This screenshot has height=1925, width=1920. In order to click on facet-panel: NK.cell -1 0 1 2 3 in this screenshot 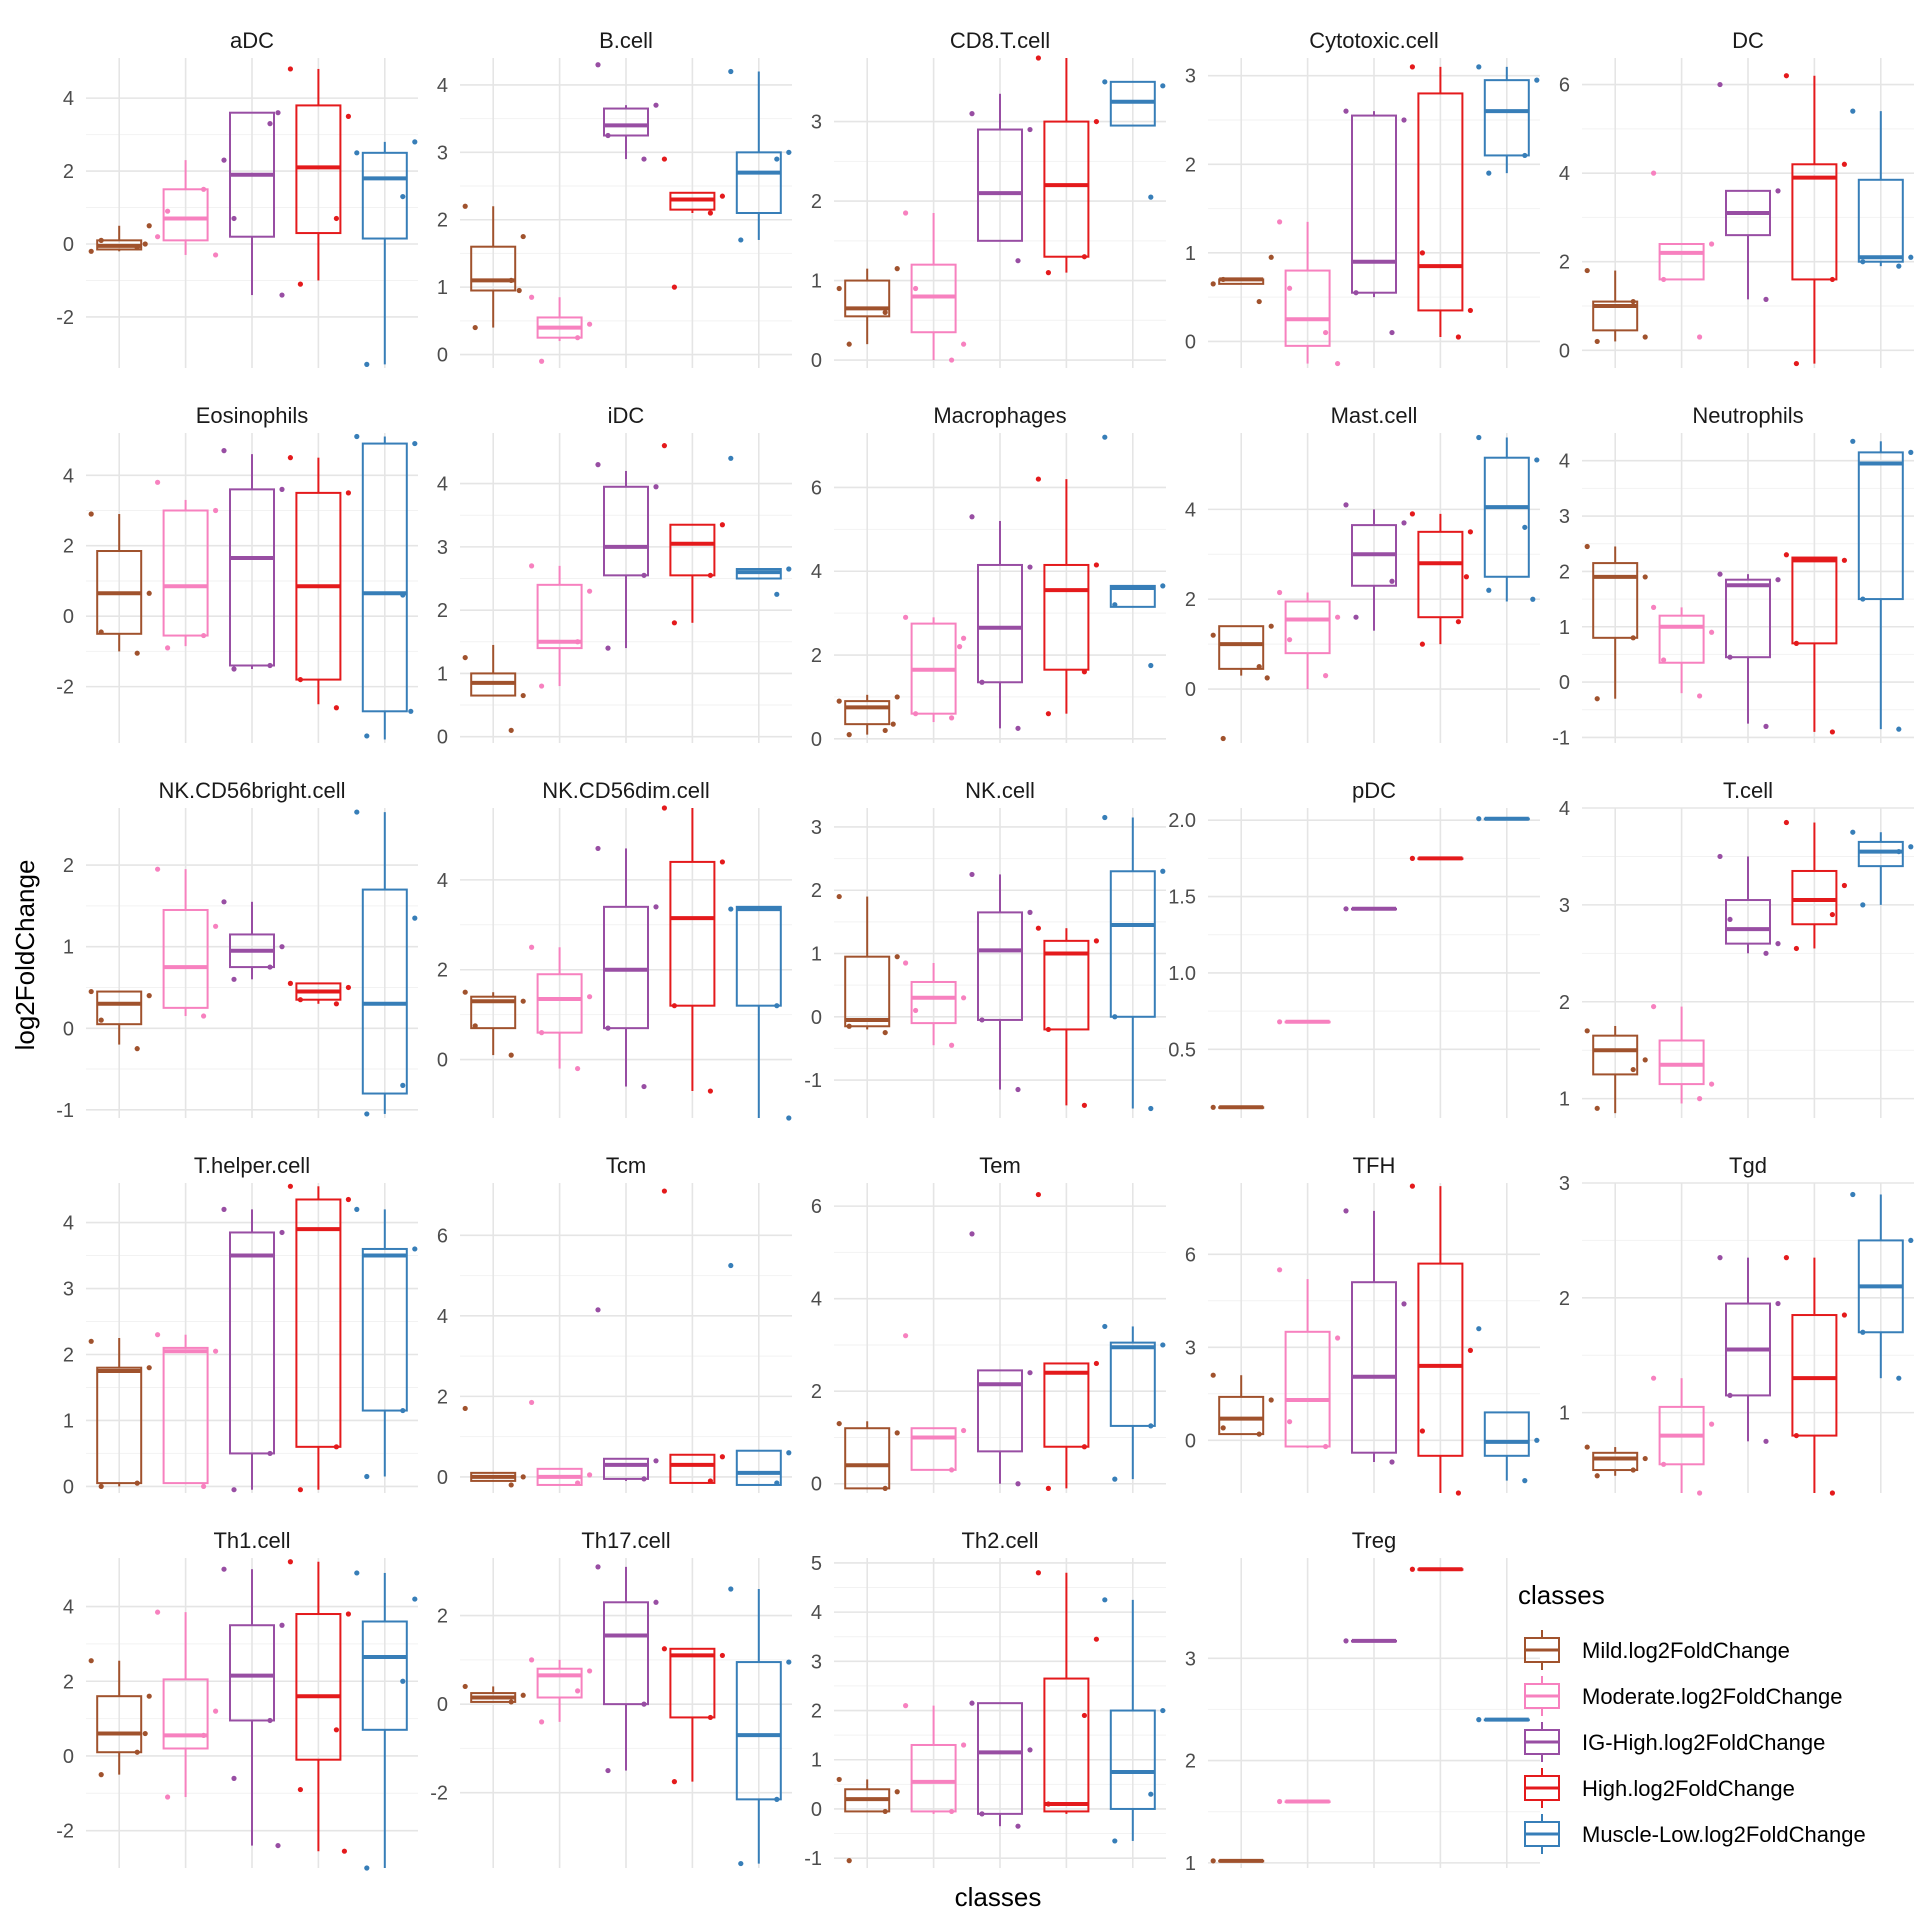, I will do `click(985, 951)`.